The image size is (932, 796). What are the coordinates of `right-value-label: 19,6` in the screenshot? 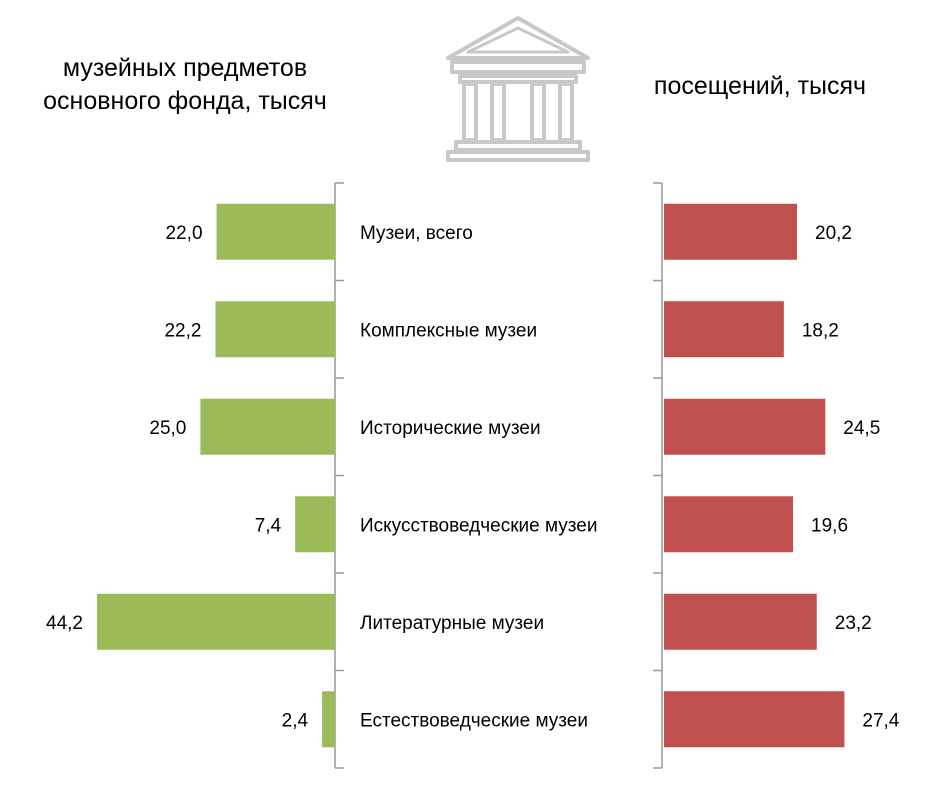 It's located at (829, 525).